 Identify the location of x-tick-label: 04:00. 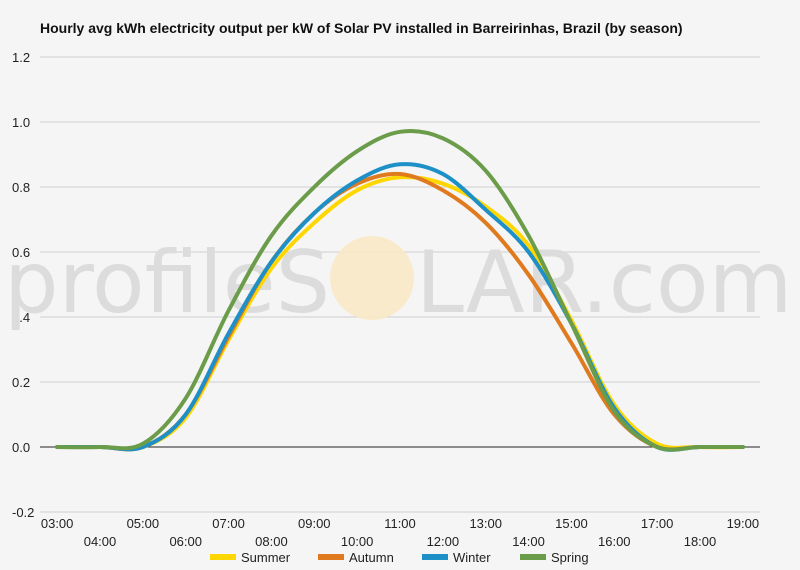
(100, 541).